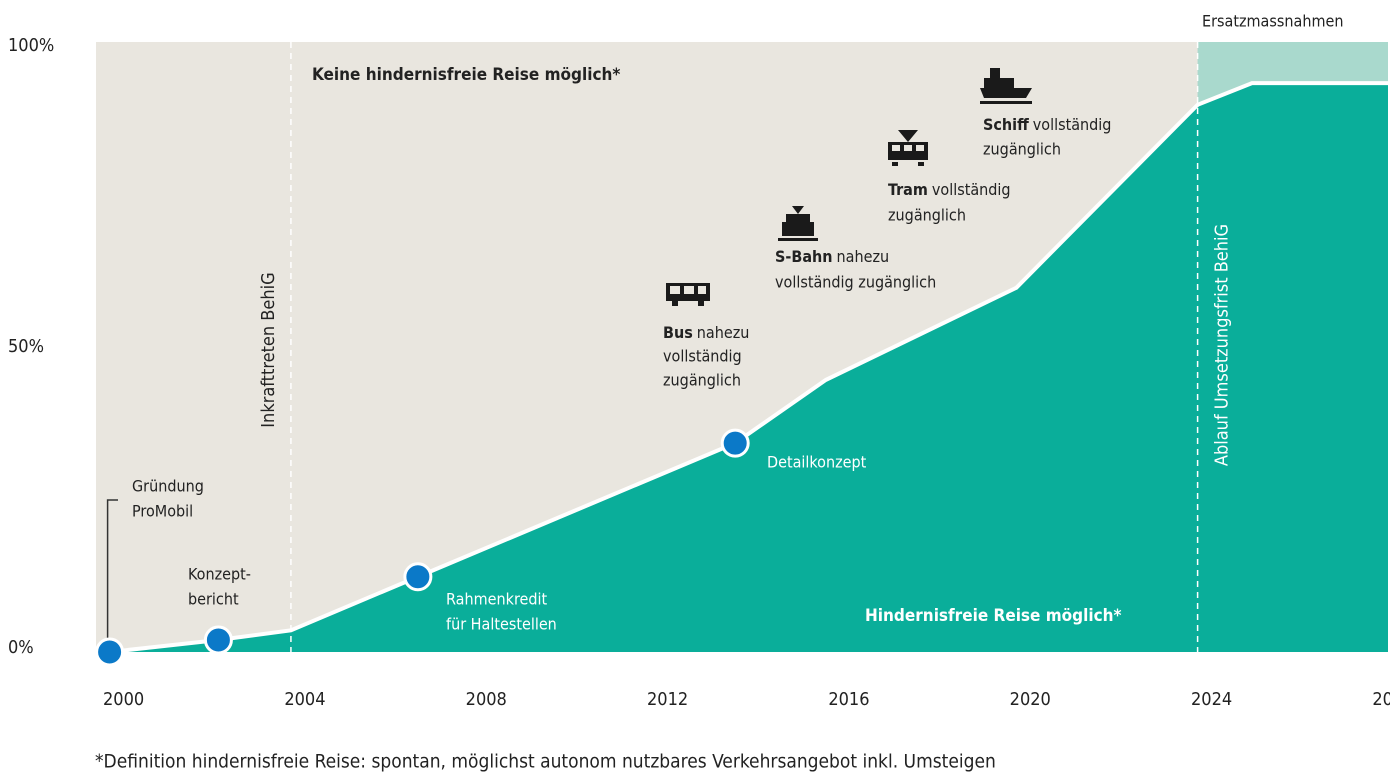 The height and width of the screenshot is (776, 1390). What do you see at coordinates (855, 282) in the screenshot?
I see `annotation: vollständig zugänglich` at bounding box center [855, 282].